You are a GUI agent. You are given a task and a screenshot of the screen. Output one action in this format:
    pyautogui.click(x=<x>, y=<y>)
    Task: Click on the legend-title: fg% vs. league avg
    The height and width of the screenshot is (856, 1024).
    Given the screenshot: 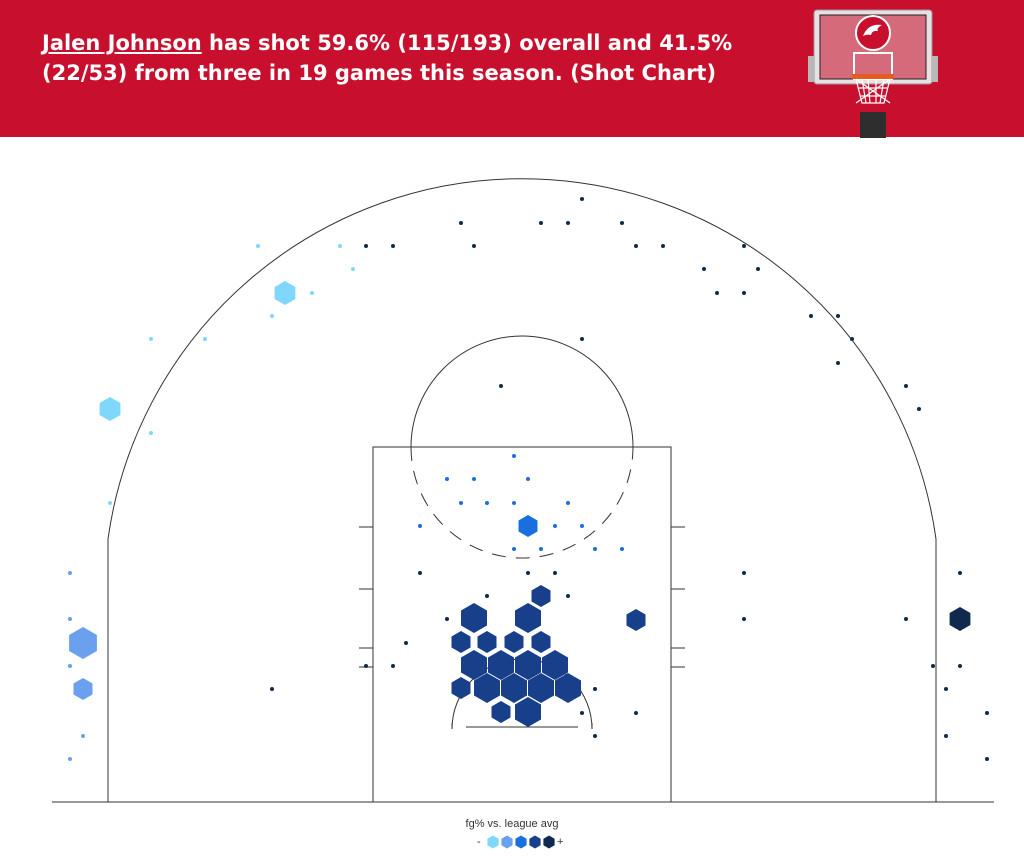 What is the action you would take?
    pyautogui.click(x=512, y=824)
    